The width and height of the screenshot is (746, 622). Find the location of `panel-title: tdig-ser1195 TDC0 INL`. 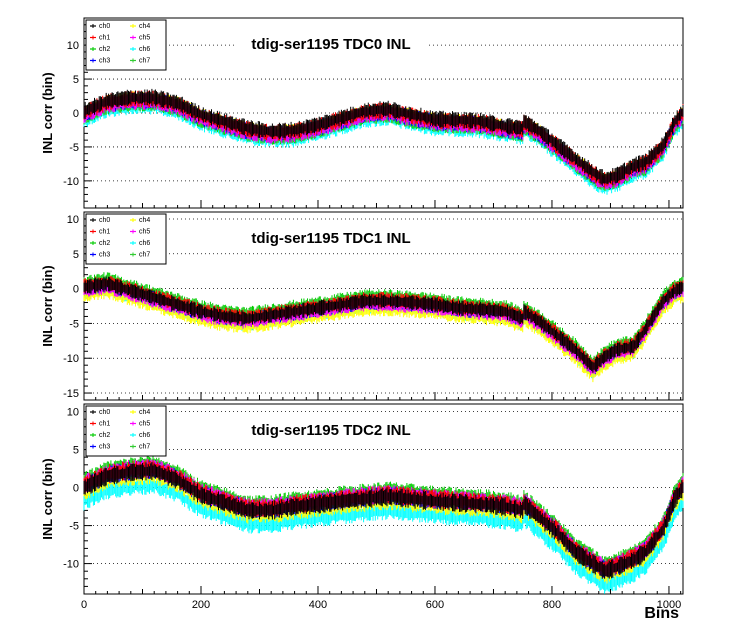

panel-title: tdig-ser1195 TDC0 INL is located at coordinates (330, 44).